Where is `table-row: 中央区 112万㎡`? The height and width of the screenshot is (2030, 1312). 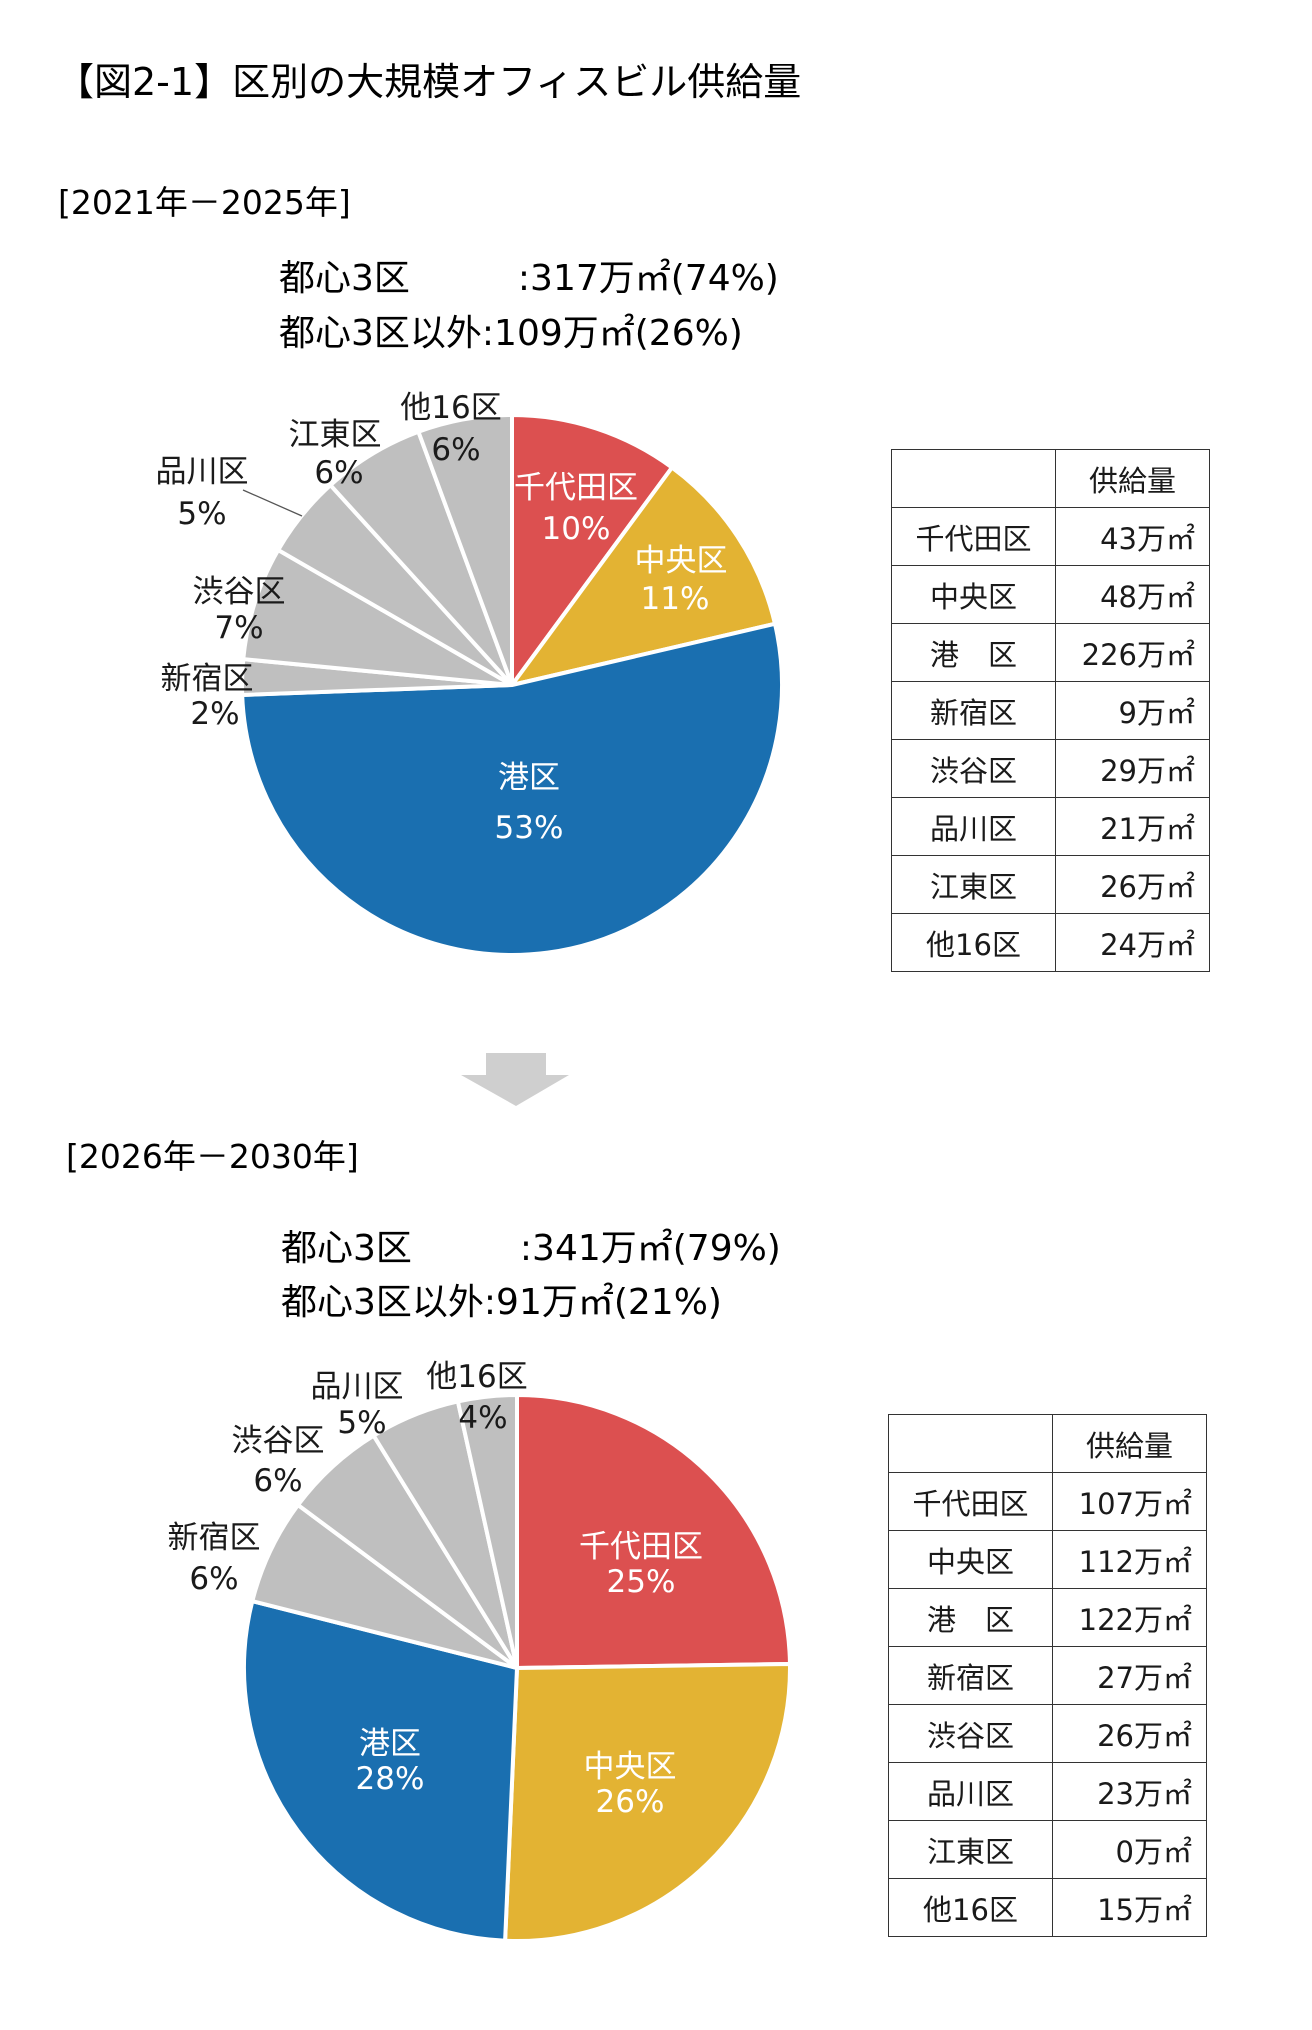 table-row: 中央区 112万㎡ is located at coordinates (1047, 1559).